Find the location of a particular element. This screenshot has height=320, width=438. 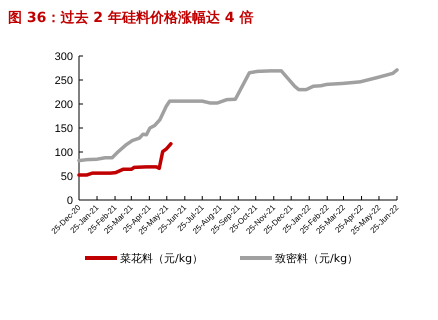

y-tick-label: 300 is located at coordinates (63, 57).